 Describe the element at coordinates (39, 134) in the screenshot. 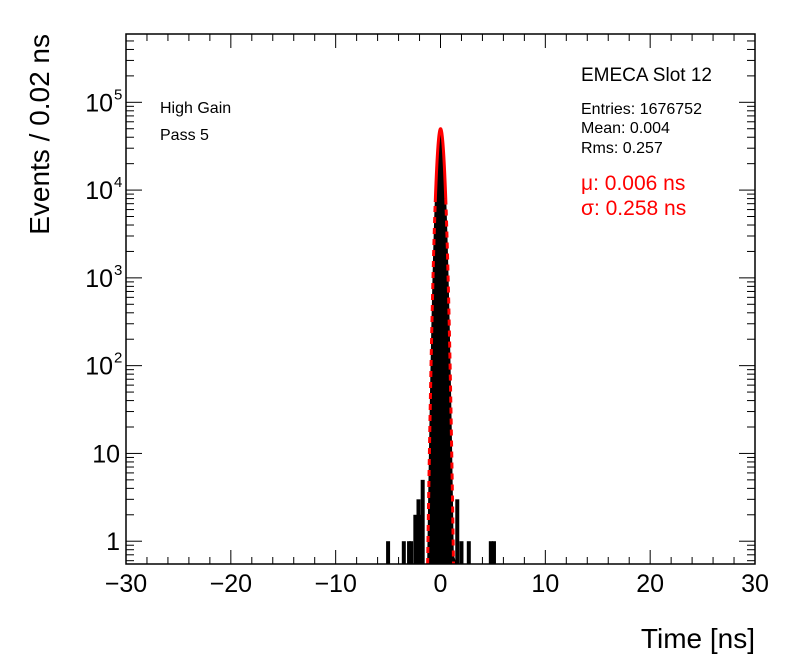

I see `y-axis-title: Events / 0.02 ns` at that location.